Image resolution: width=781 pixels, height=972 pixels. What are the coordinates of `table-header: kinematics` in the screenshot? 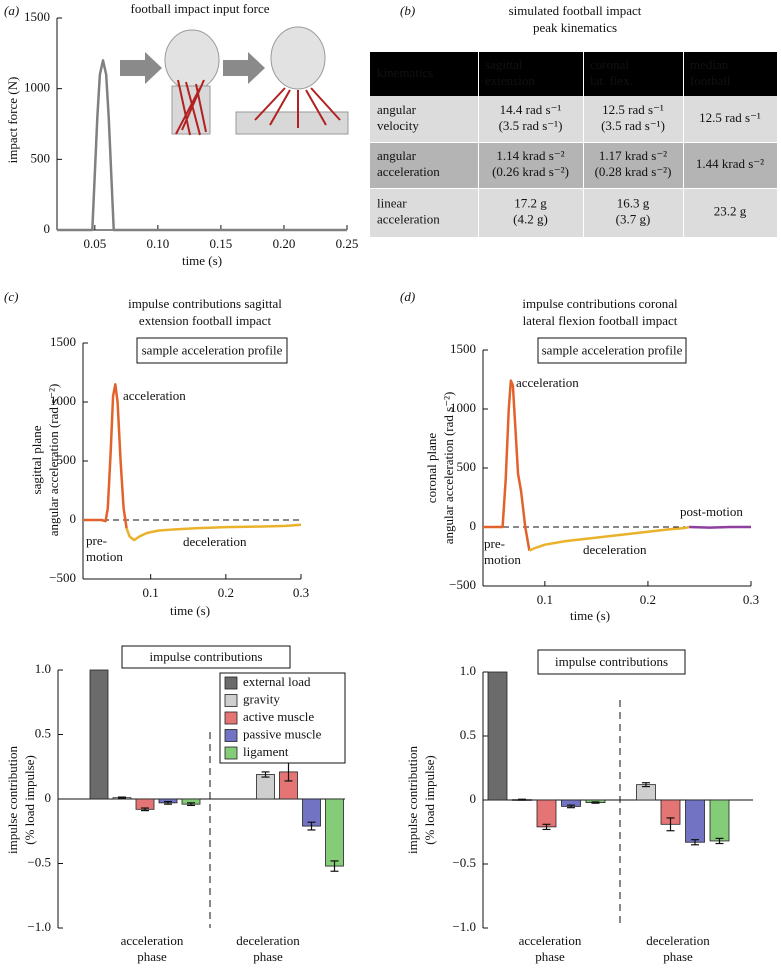 It's located at (405, 72).